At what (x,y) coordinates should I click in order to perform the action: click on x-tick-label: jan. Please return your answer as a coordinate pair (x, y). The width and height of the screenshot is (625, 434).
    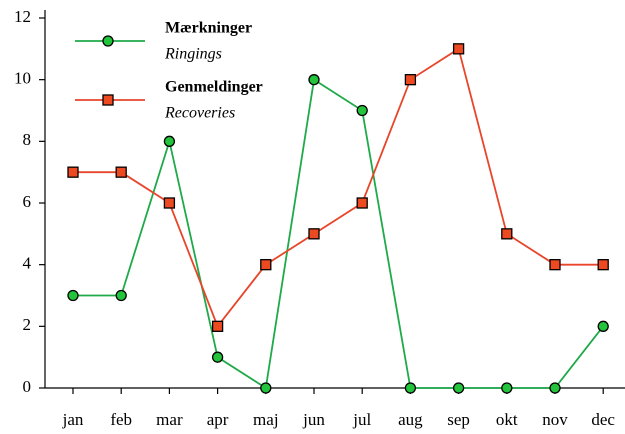
    Looking at the image, I should click on (73, 419).